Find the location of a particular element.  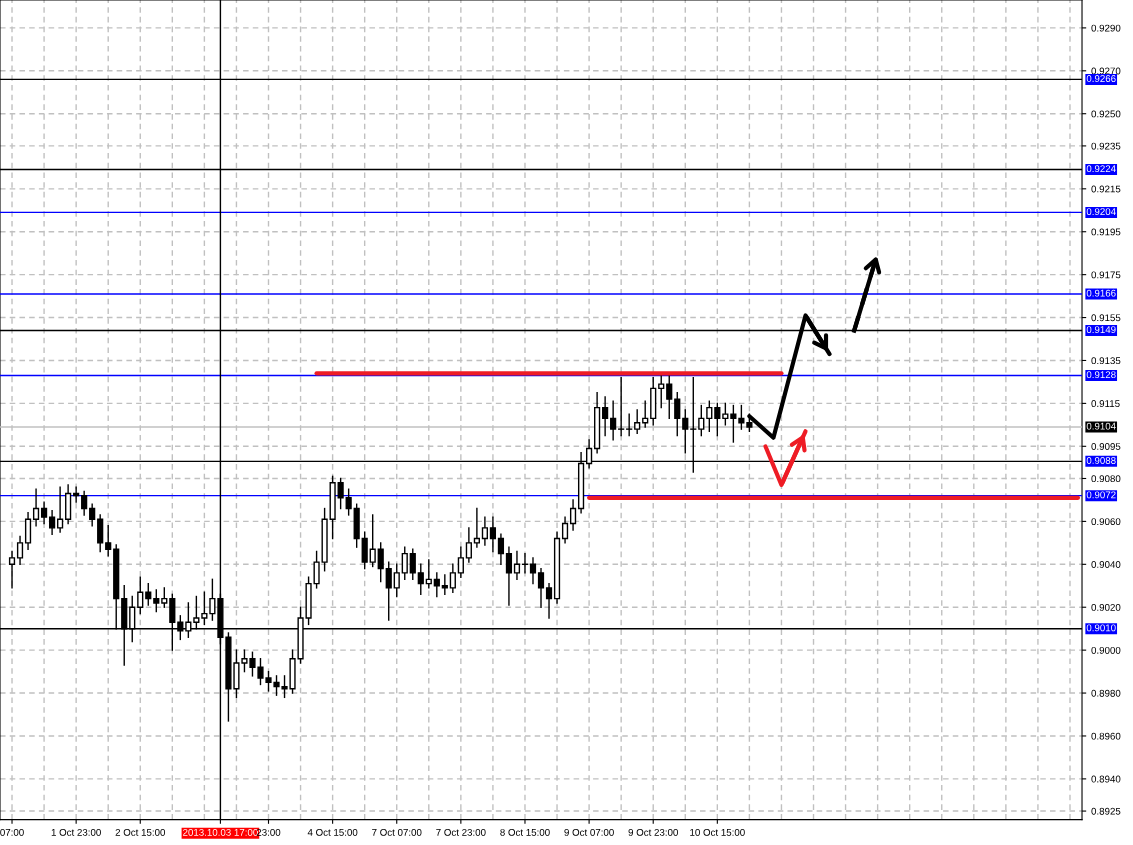

ref-line-label: 0.9088 is located at coordinates (1101, 460).